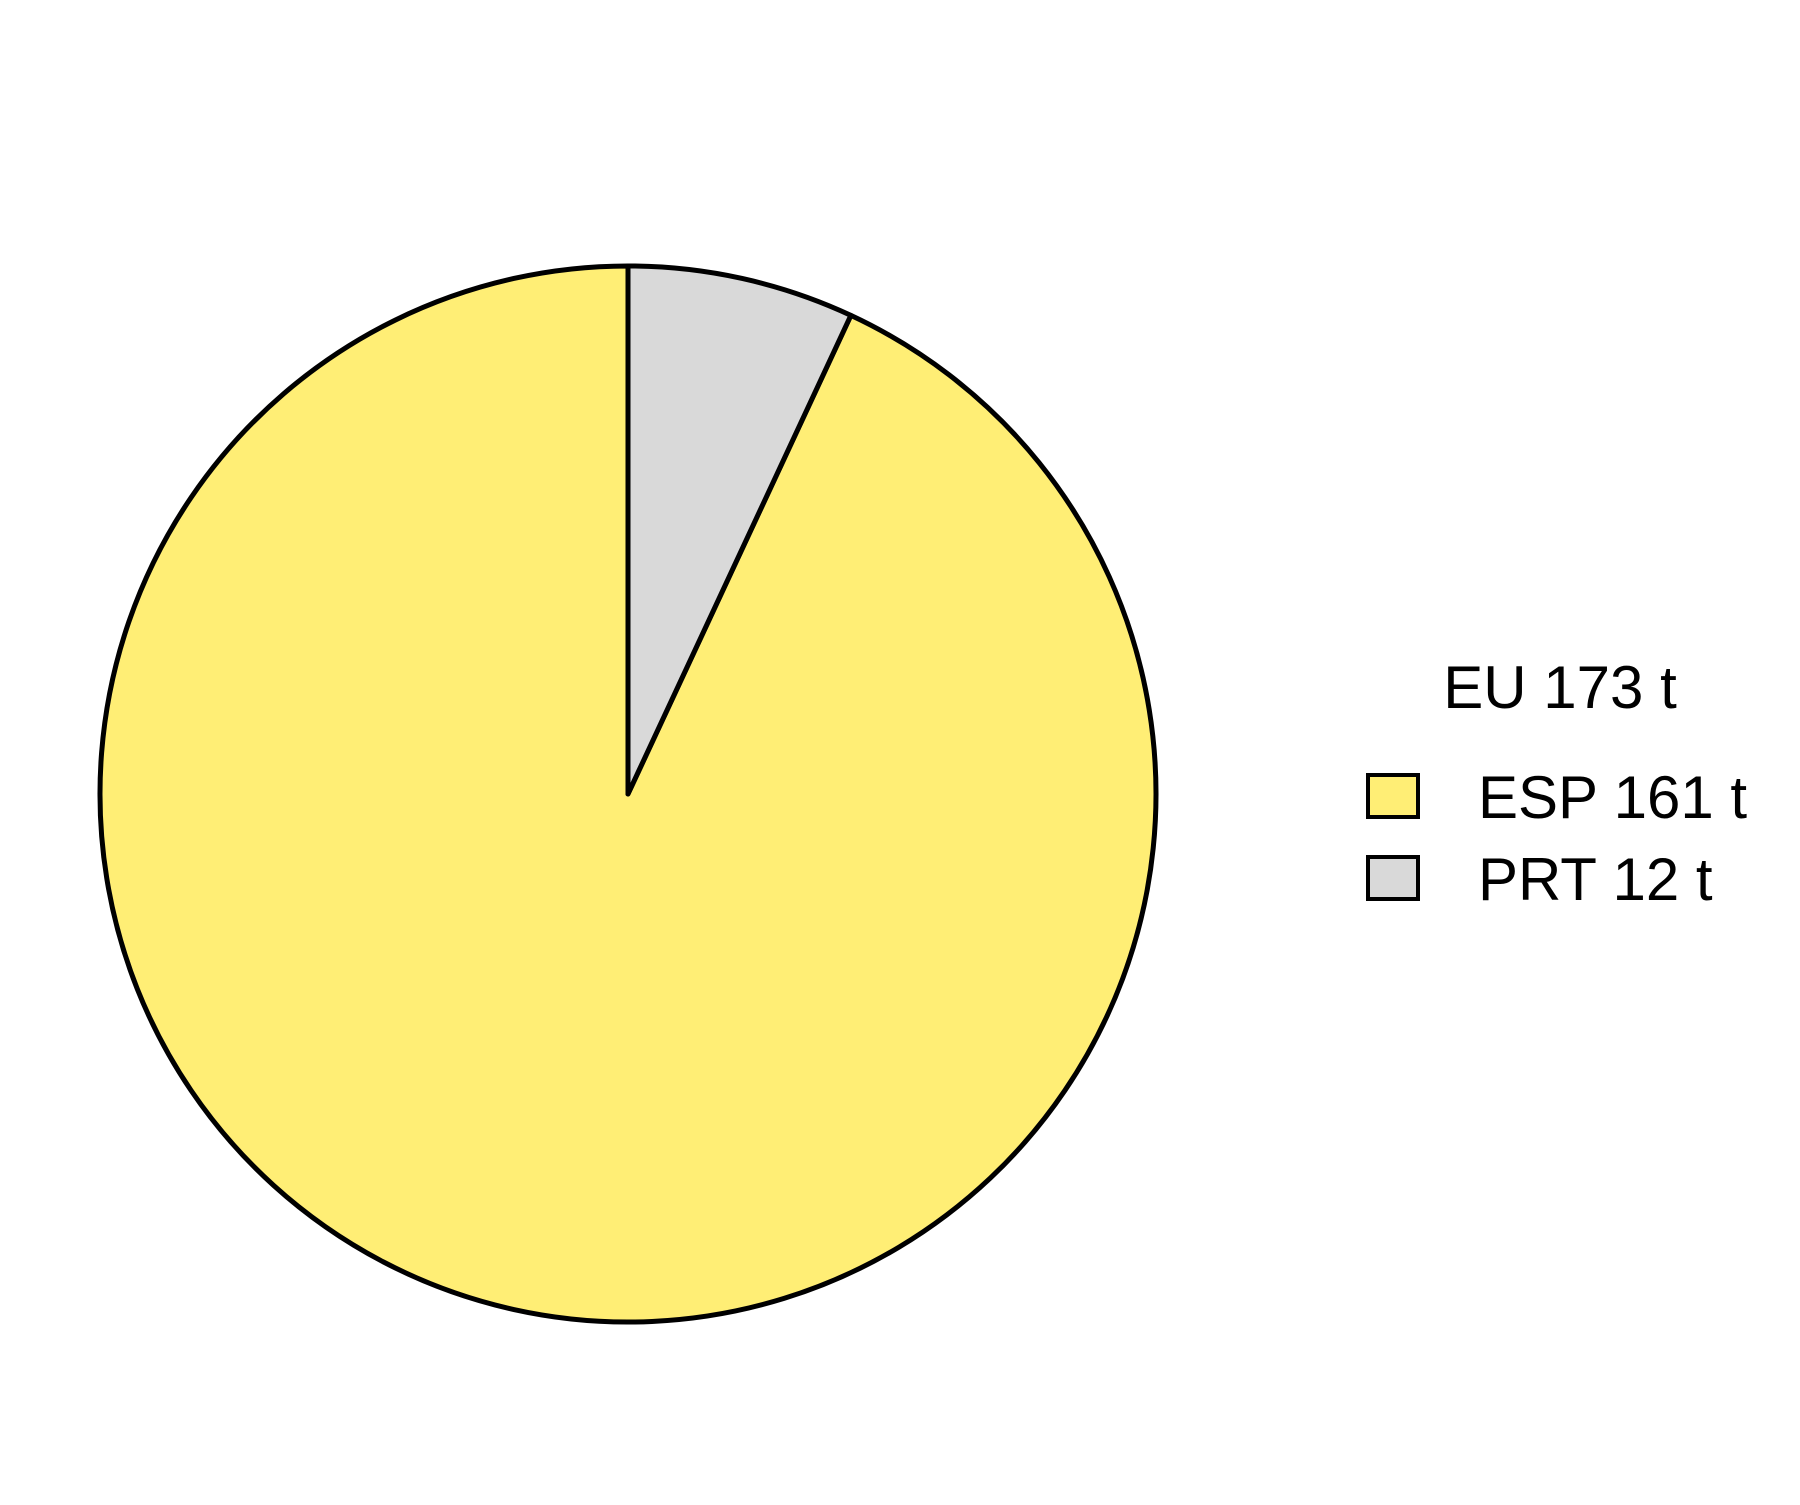 The image size is (1800, 1505). What do you see at coordinates (739, 530) in the screenshot?
I see `pie-slice-prt` at bounding box center [739, 530].